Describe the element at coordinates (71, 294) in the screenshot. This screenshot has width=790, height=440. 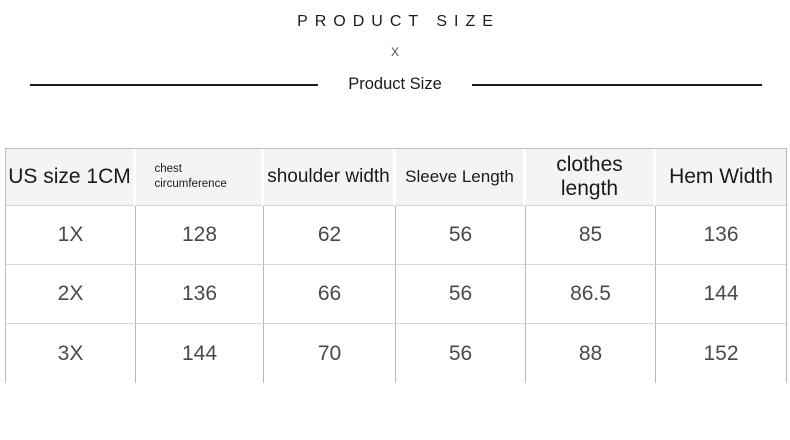
I see `table-cell-size: 2X` at that location.